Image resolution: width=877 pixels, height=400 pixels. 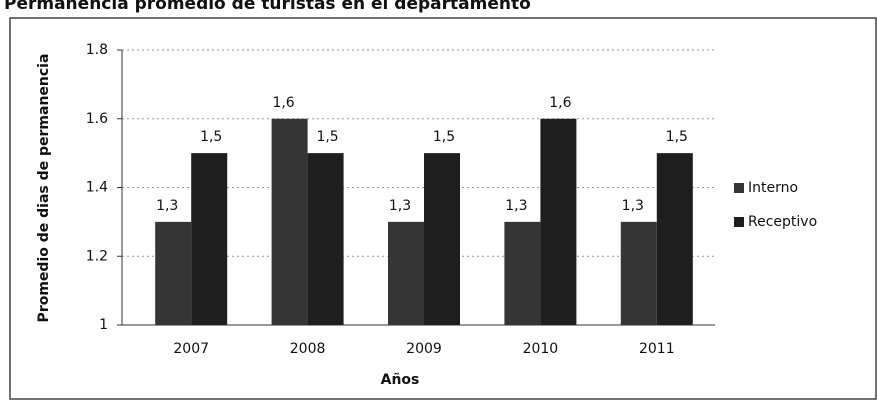 I want to click on legend-label: Interno, so click(x=773, y=188).